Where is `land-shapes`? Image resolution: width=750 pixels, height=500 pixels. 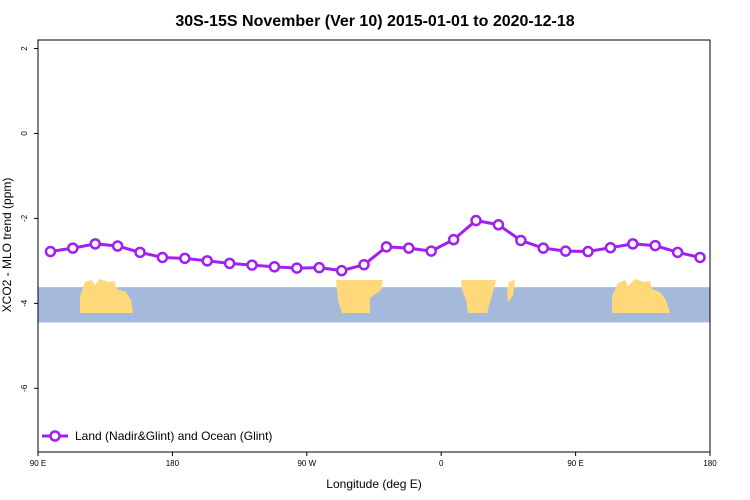
land-shapes is located at coordinates (375, 296).